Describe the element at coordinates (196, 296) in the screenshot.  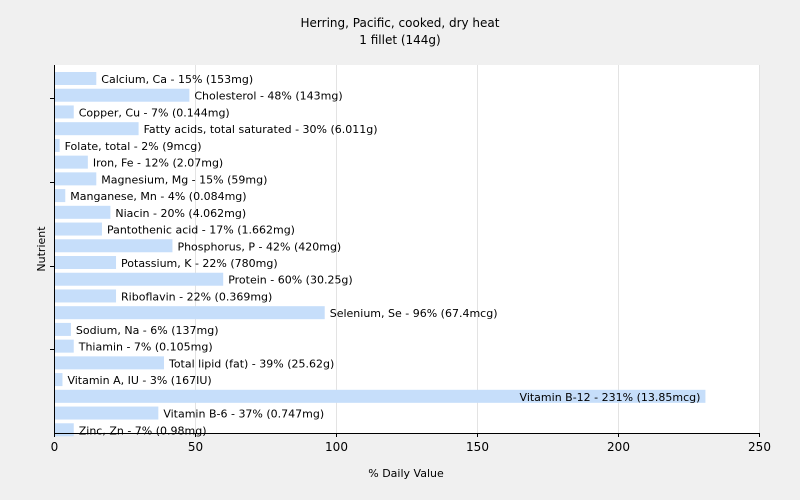
I see `bar-label: Riboflavin - 22% (0.369mg)` at that location.